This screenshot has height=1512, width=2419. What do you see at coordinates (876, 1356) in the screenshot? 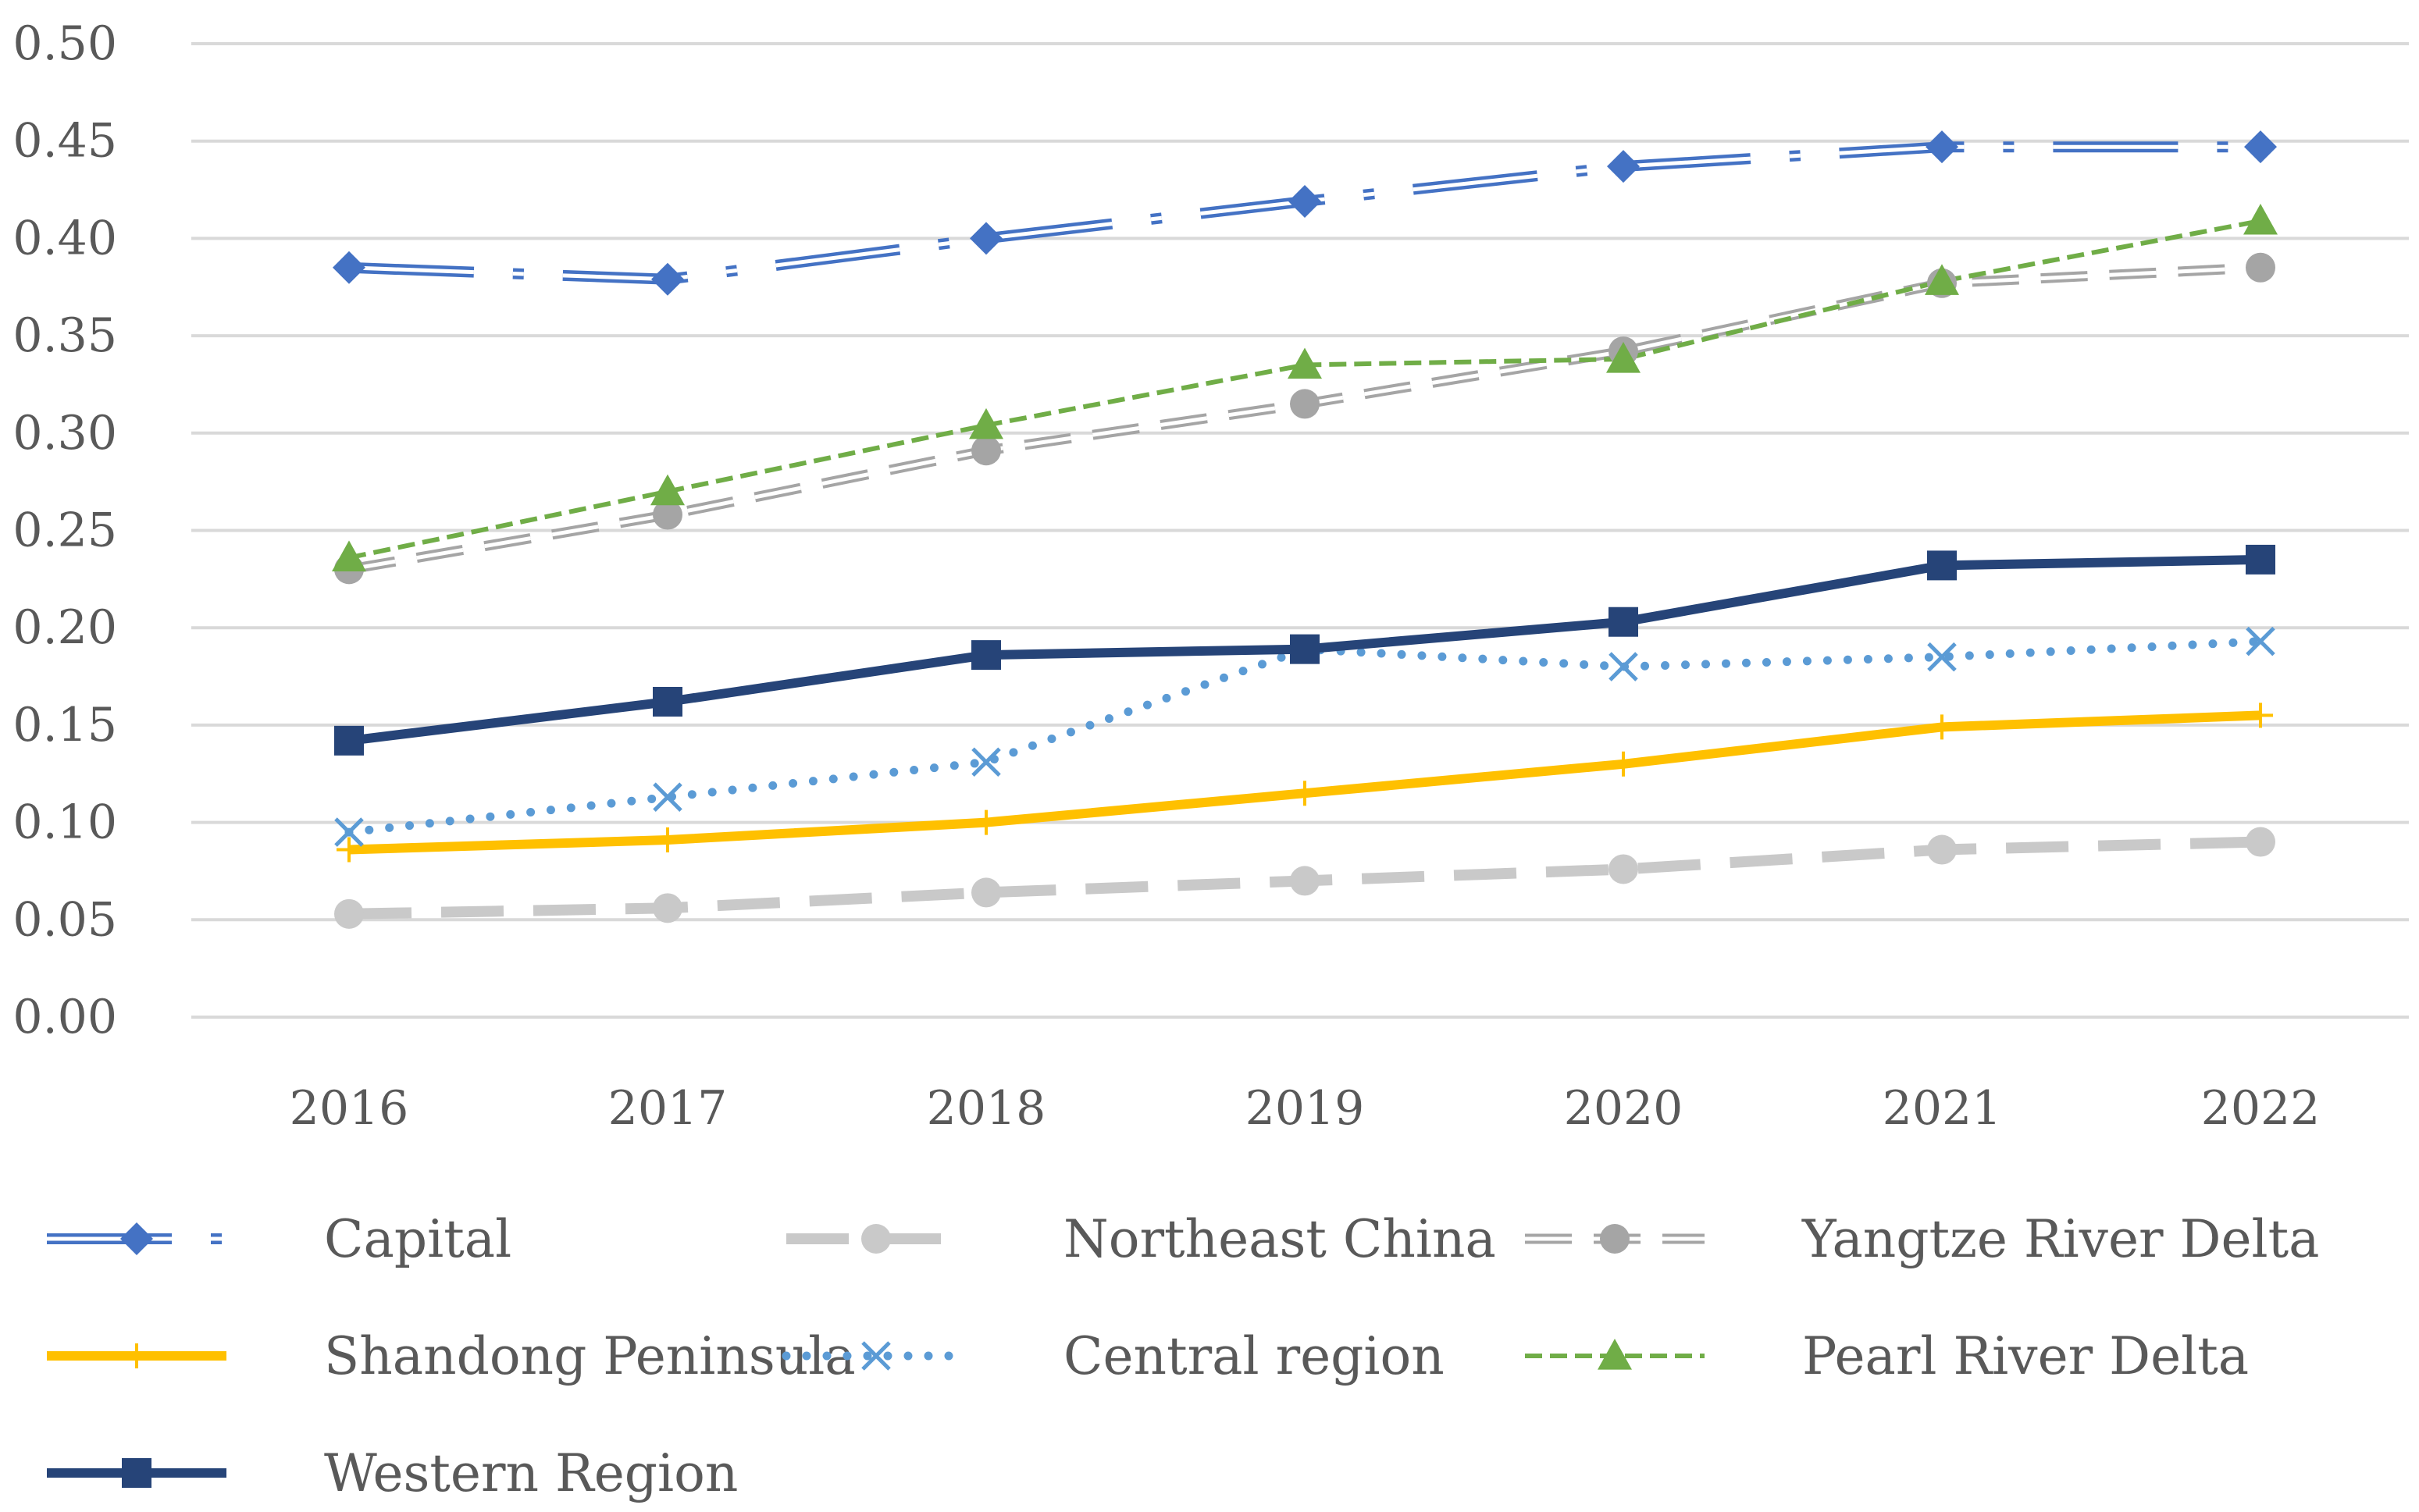
I see `legend-marker-central-region` at bounding box center [876, 1356].